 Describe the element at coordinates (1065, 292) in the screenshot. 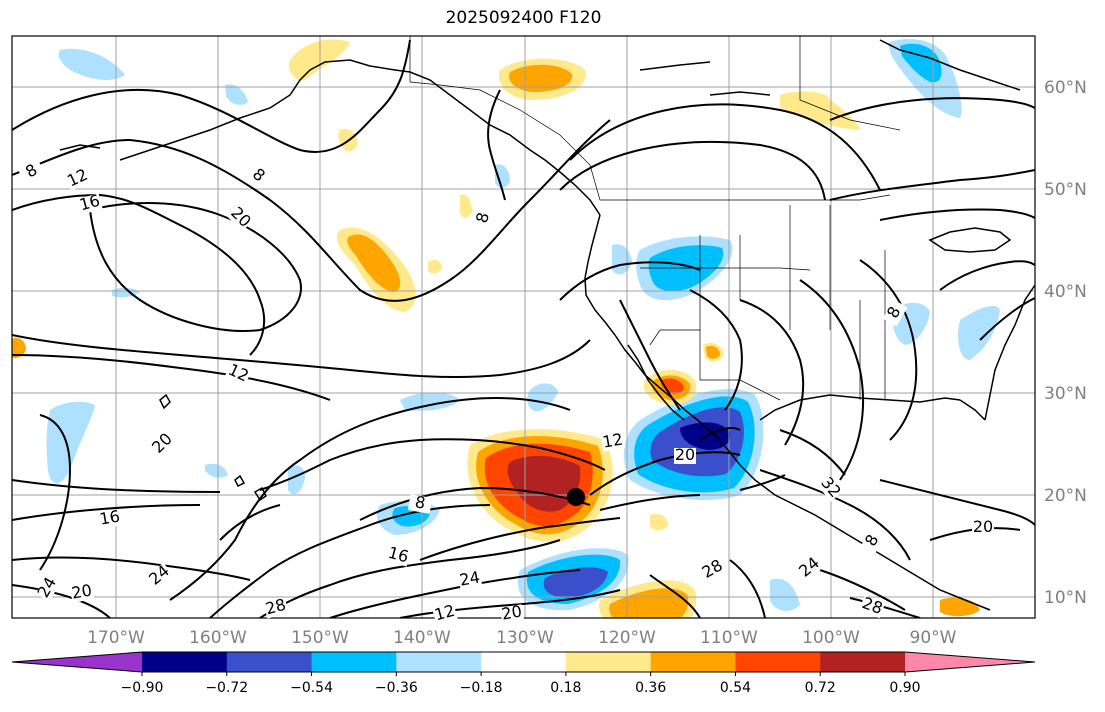

I see `lat-tick-label: 40°N` at that location.